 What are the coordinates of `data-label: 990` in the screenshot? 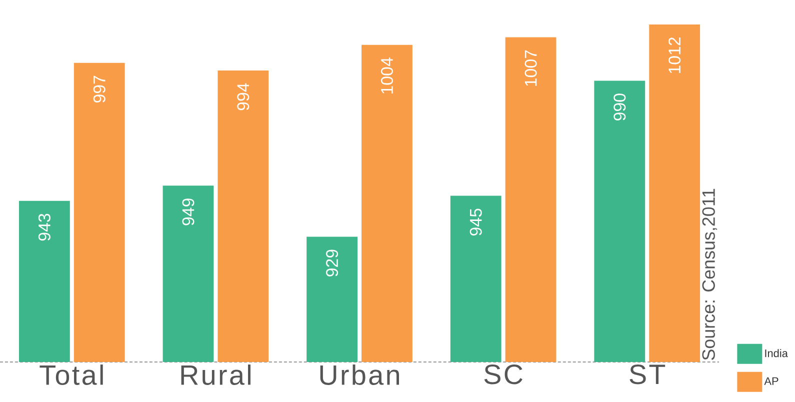 It's located at (620, 107).